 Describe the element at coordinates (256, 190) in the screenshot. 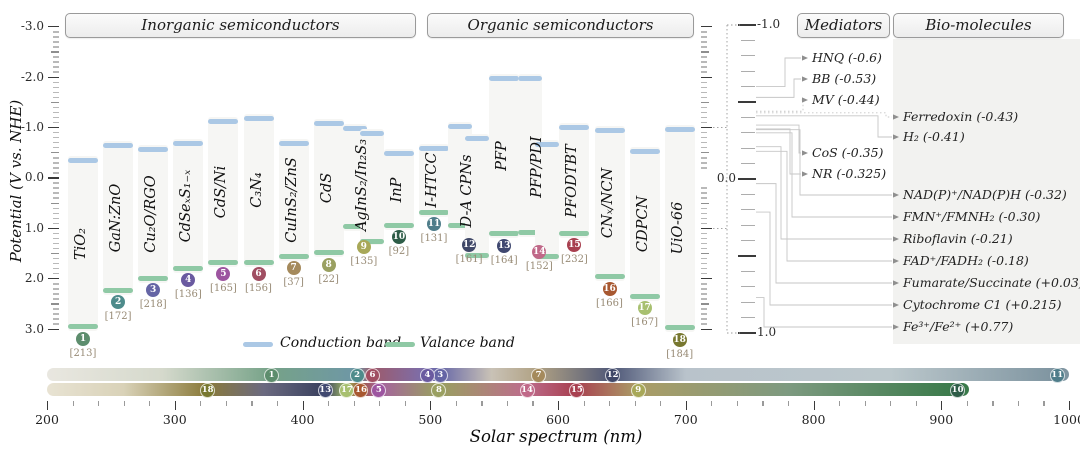

I see `material-label: C₃N₄` at that location.